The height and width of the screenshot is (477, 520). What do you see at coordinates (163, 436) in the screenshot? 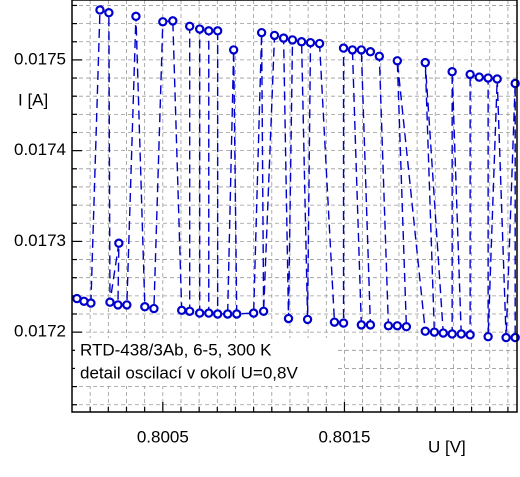
I see `x-tick-label: 0.8005` at bounding box center [163, 436].